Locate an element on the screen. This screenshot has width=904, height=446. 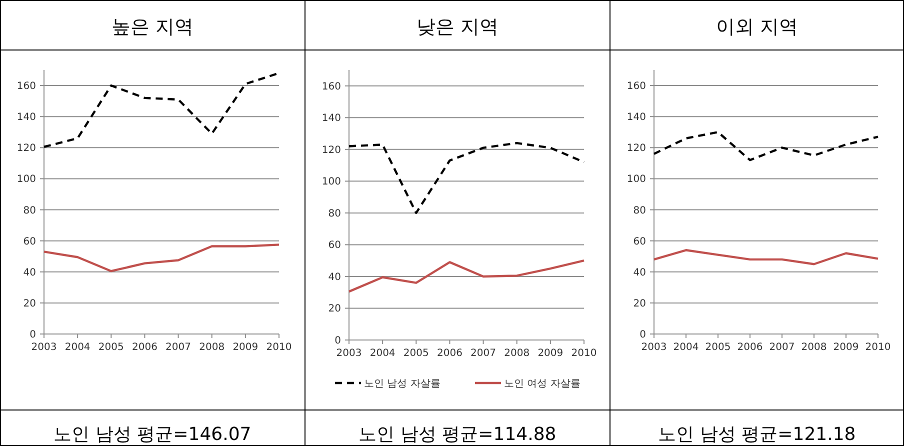
legend-label: 노인 남성 자살률 is located at coordinates (402, 384).